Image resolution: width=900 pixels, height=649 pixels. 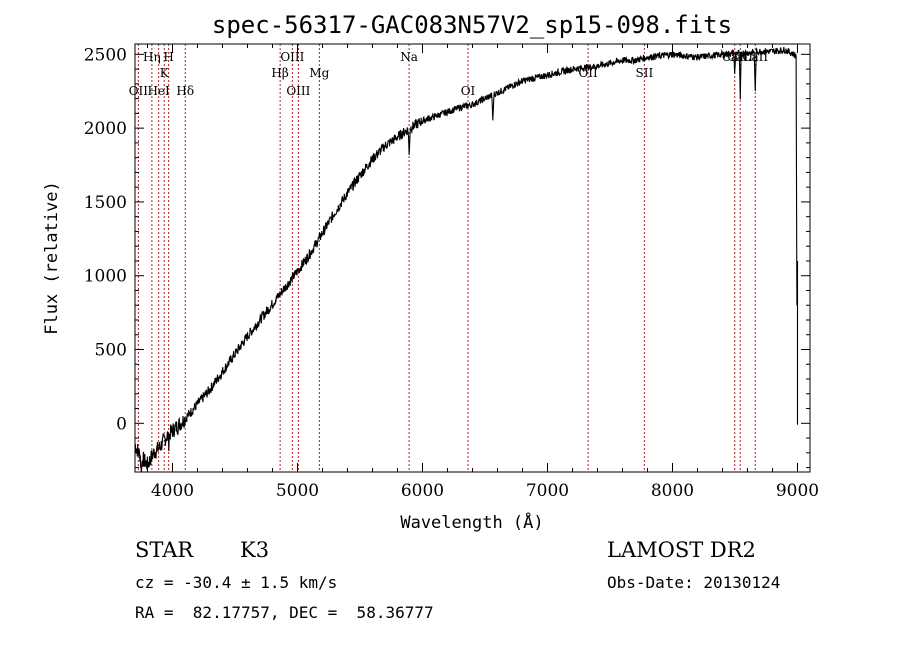 I want to click on y-tick-label: 2000, so click(x=105, y=129).